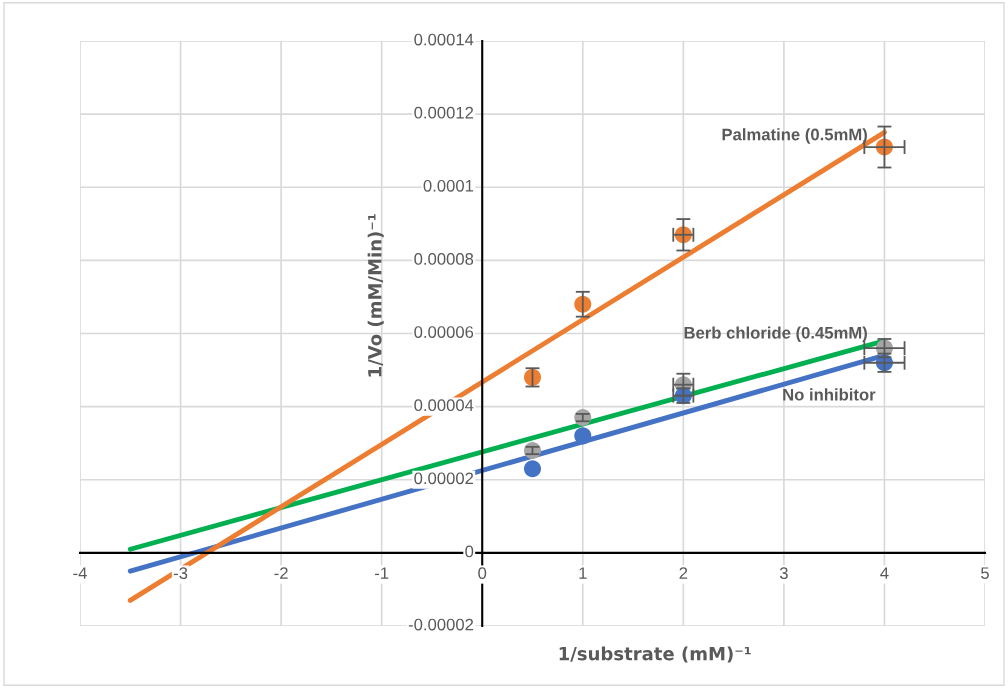 This screenshot has width=1008, height=688. Describe the element at coordinates (794, 136) in the screenshot. I see `series-label: Palmatine (0.5mM)` at that location.